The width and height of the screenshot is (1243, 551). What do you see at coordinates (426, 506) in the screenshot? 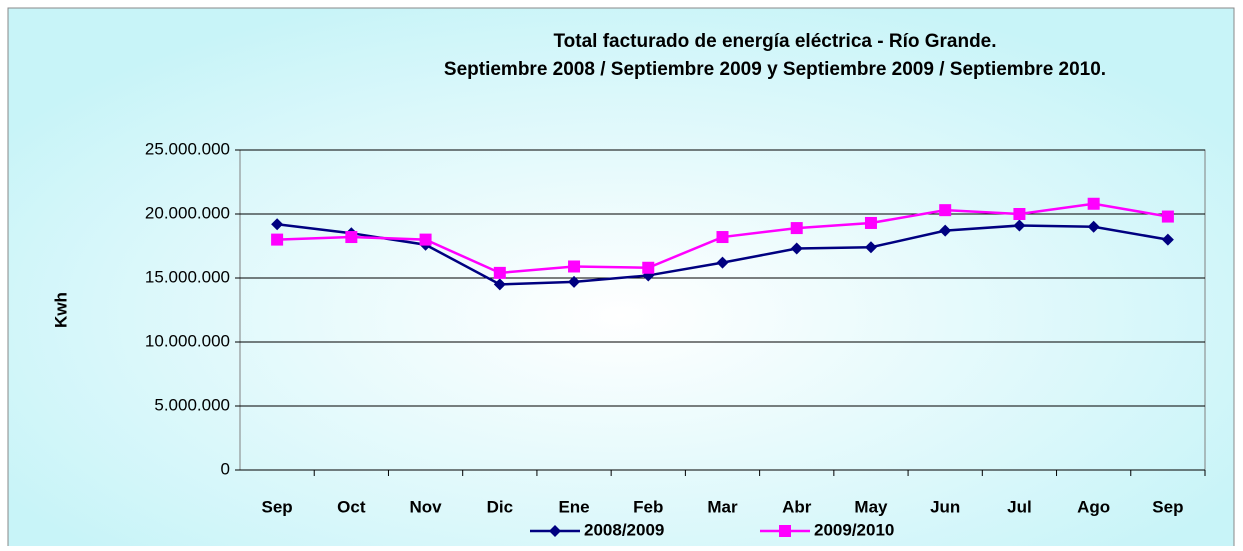
I see `x-tick-label: Nov` at bounding box center [426, 506].